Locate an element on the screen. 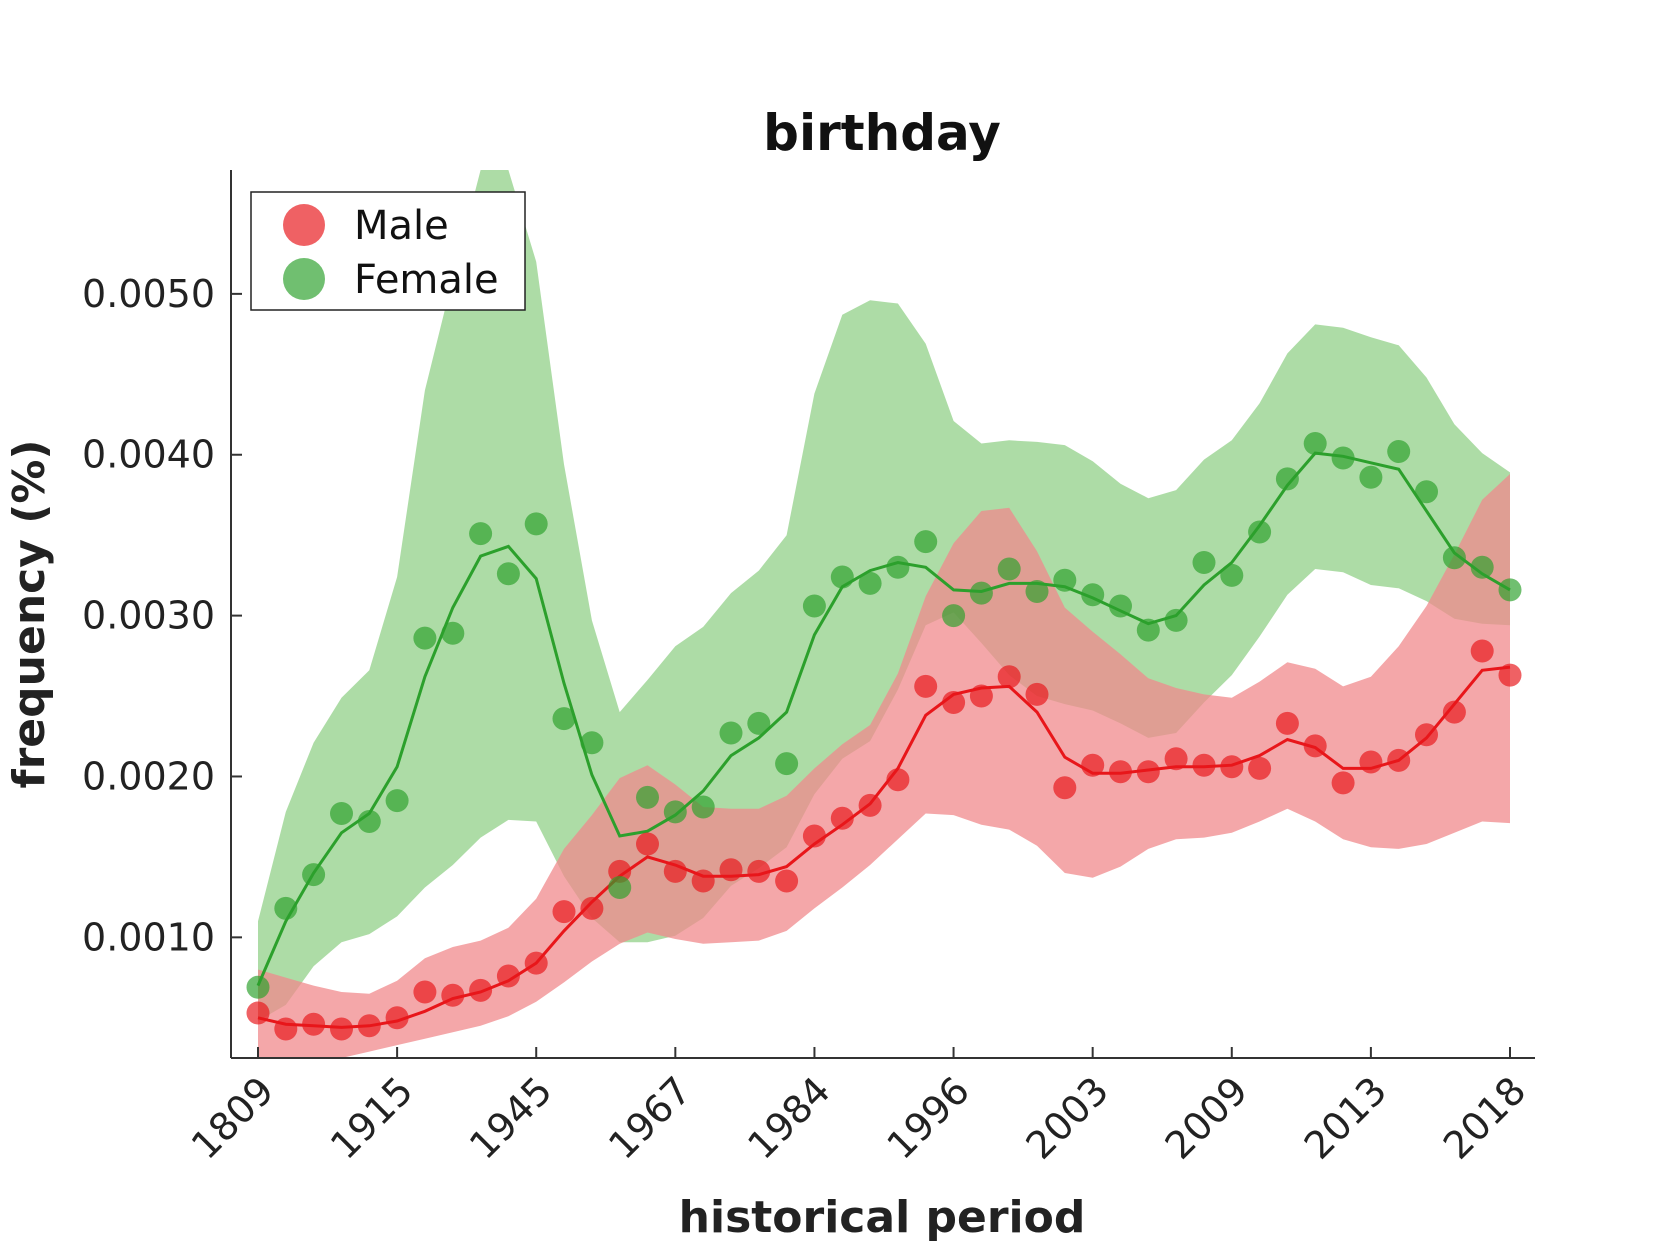 Image resolution: width=1680 pixels, height=1260 pixels. x-tick-label: 1967 is located at coordinates (650, 1118).